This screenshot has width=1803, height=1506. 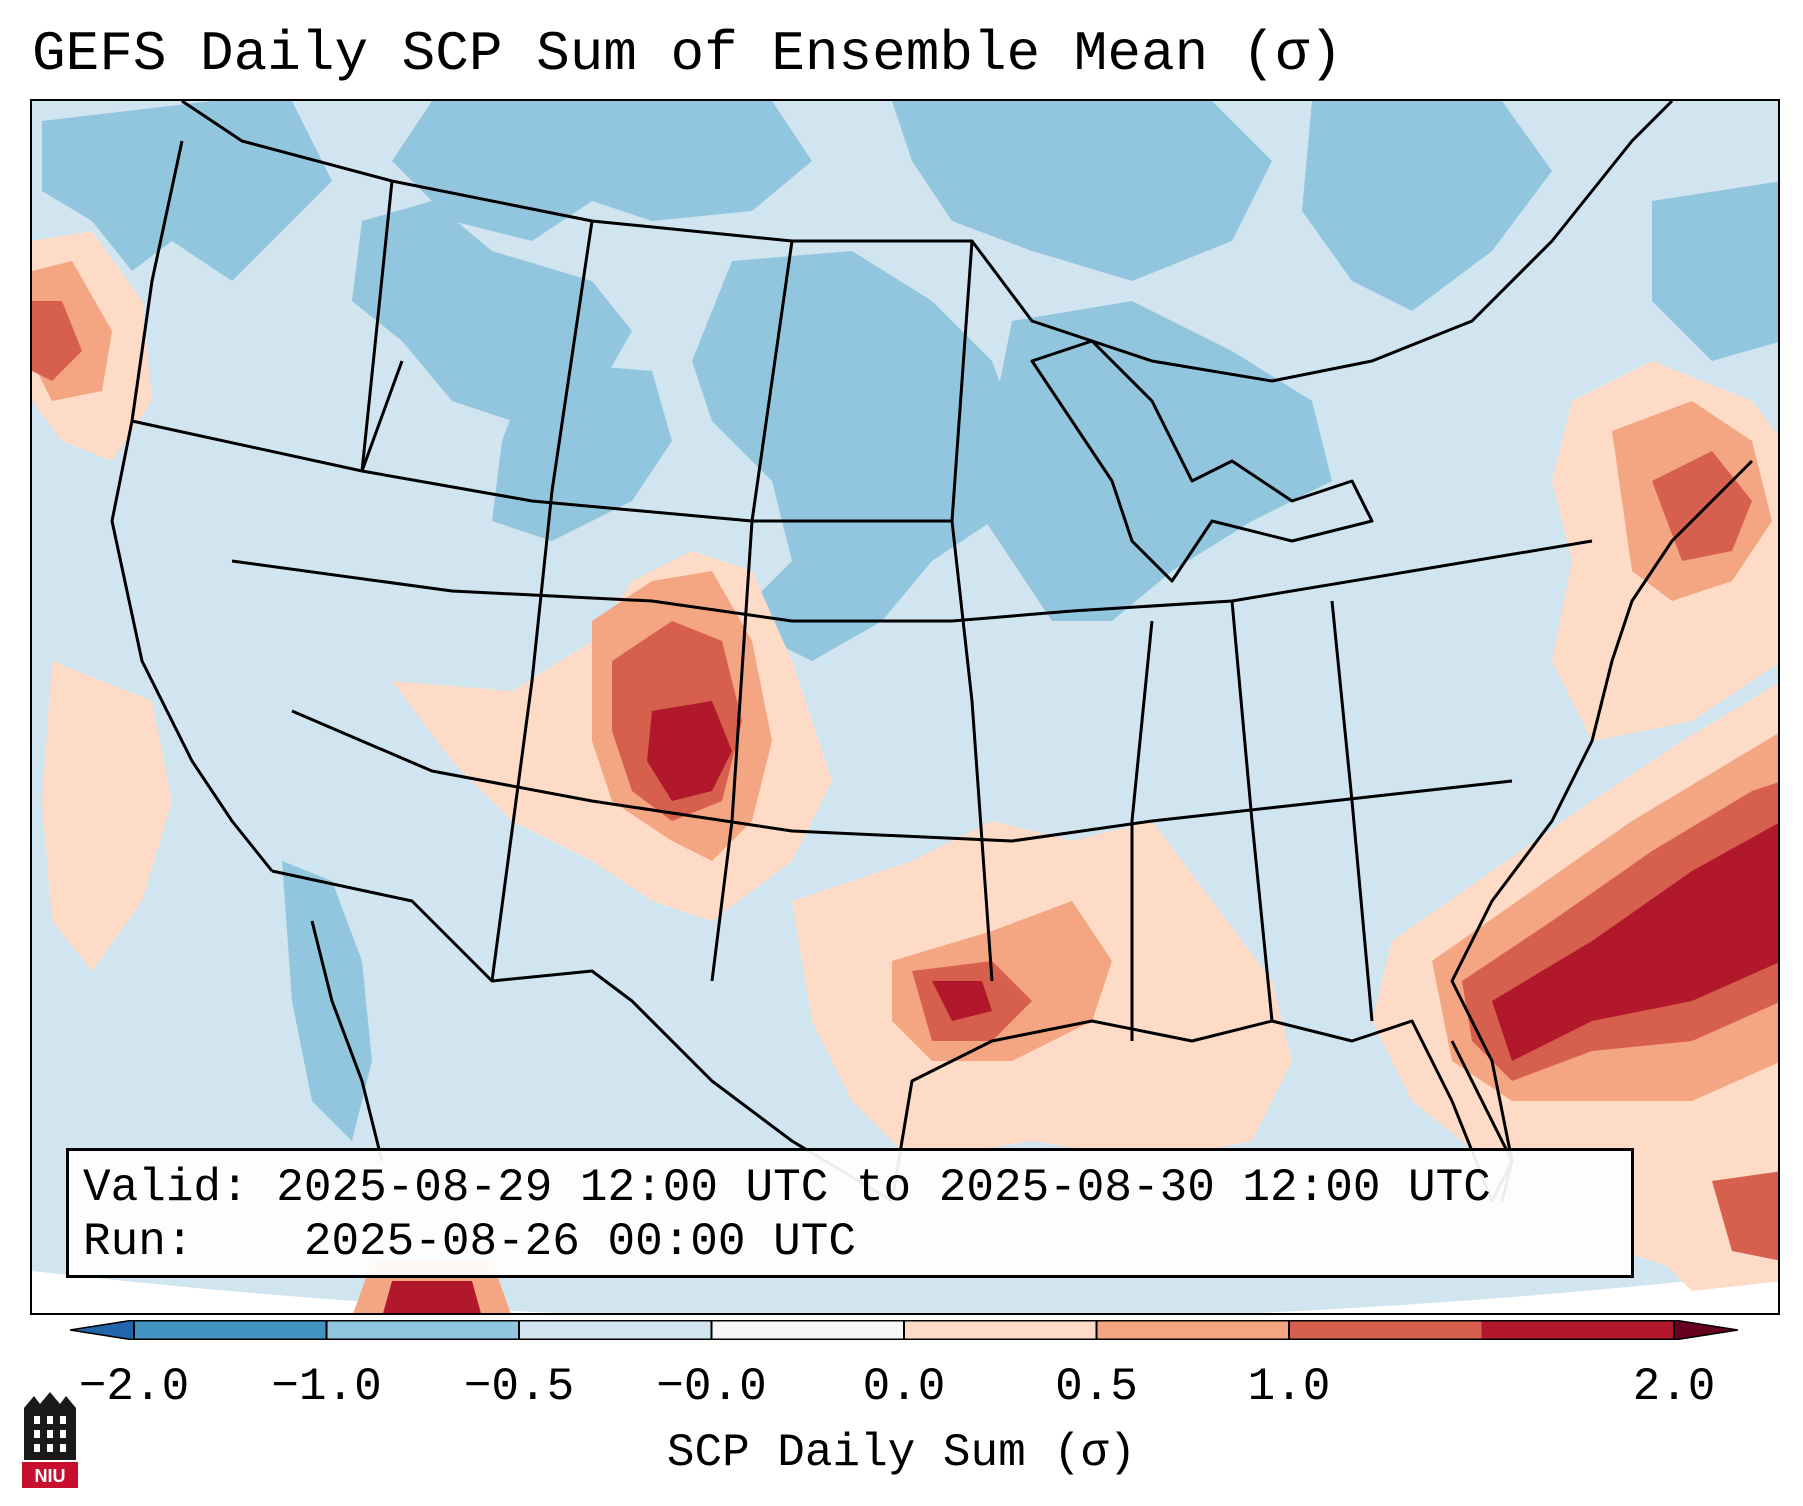 I want to click on colorbar-tick-label: 0.5, so click(x=1096, y=1387).